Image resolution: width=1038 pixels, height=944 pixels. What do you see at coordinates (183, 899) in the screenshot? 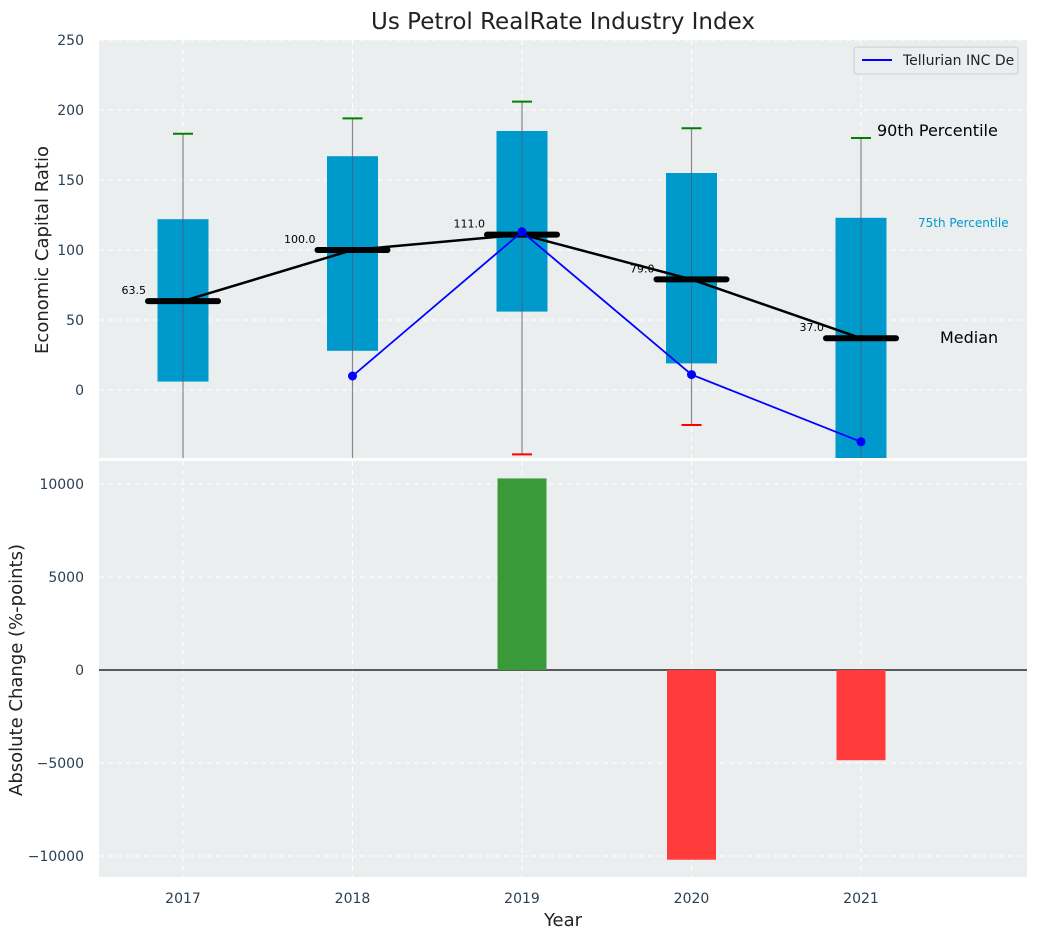
I see `x-tick-label: 2017` at bounding box center [183, 899].